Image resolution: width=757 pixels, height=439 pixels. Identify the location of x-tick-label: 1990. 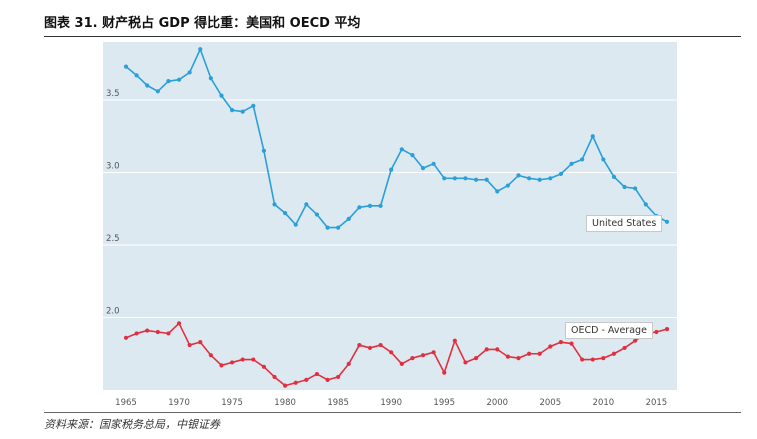
(391, 403).